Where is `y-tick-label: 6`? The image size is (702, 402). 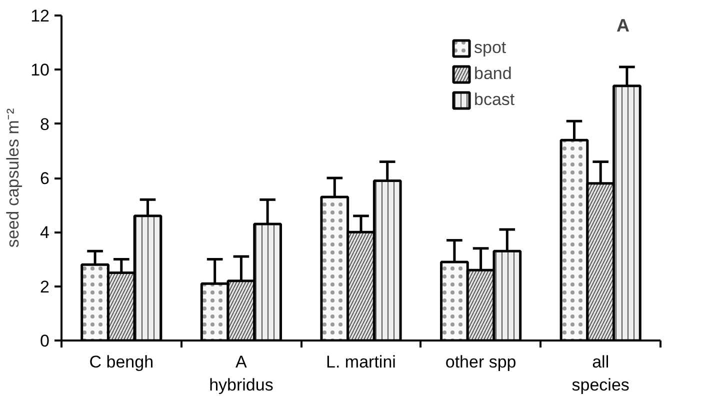
y-tick-label: 6 is located at coordinates (45, 178).